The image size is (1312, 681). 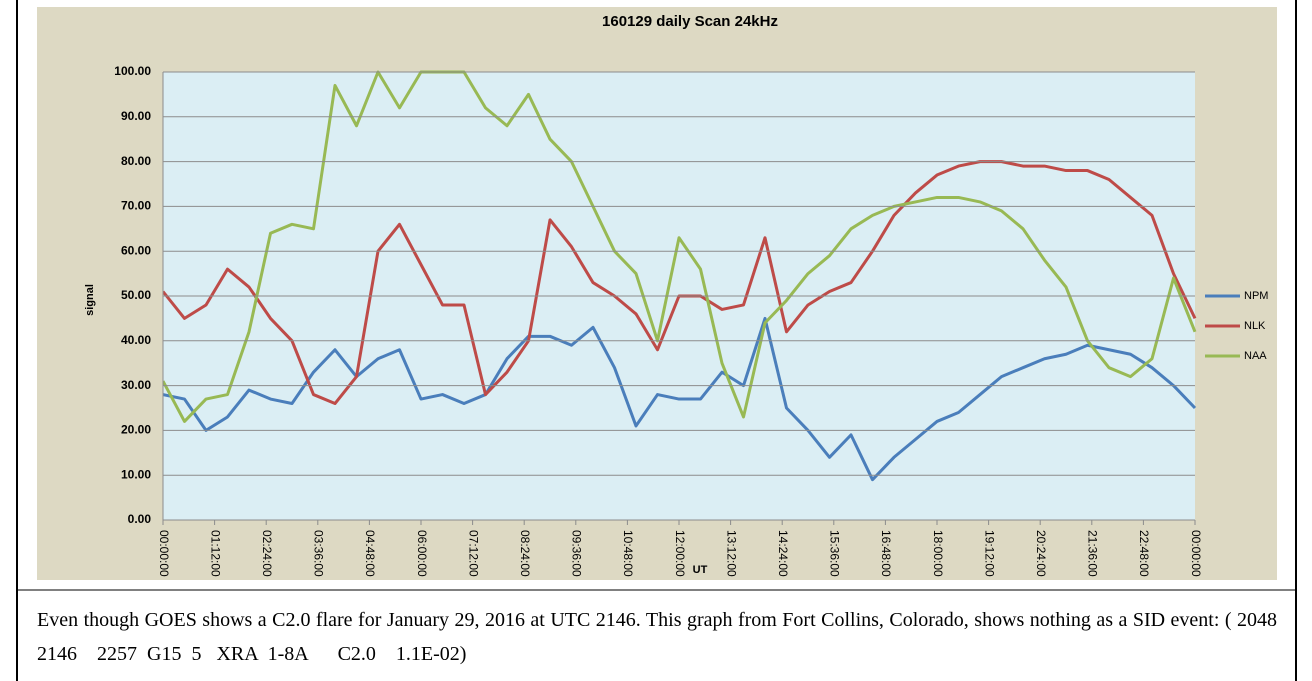 What do you see at coordinates (690, 21) in the screenshot?
I see `chart-title: 160129 daily Scan 24kHz` at bounding box center [690, 21].